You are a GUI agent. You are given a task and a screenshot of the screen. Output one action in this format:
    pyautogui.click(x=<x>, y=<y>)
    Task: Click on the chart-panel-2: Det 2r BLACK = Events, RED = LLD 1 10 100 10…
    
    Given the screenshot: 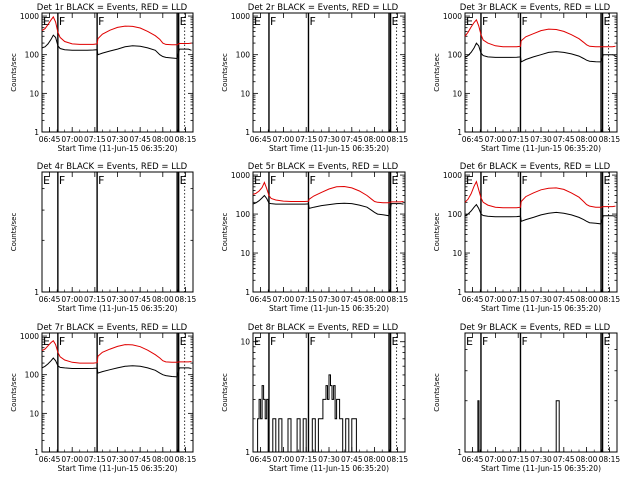 What is the action you would take?
    pyautogui.click(x=314, y=78)
    